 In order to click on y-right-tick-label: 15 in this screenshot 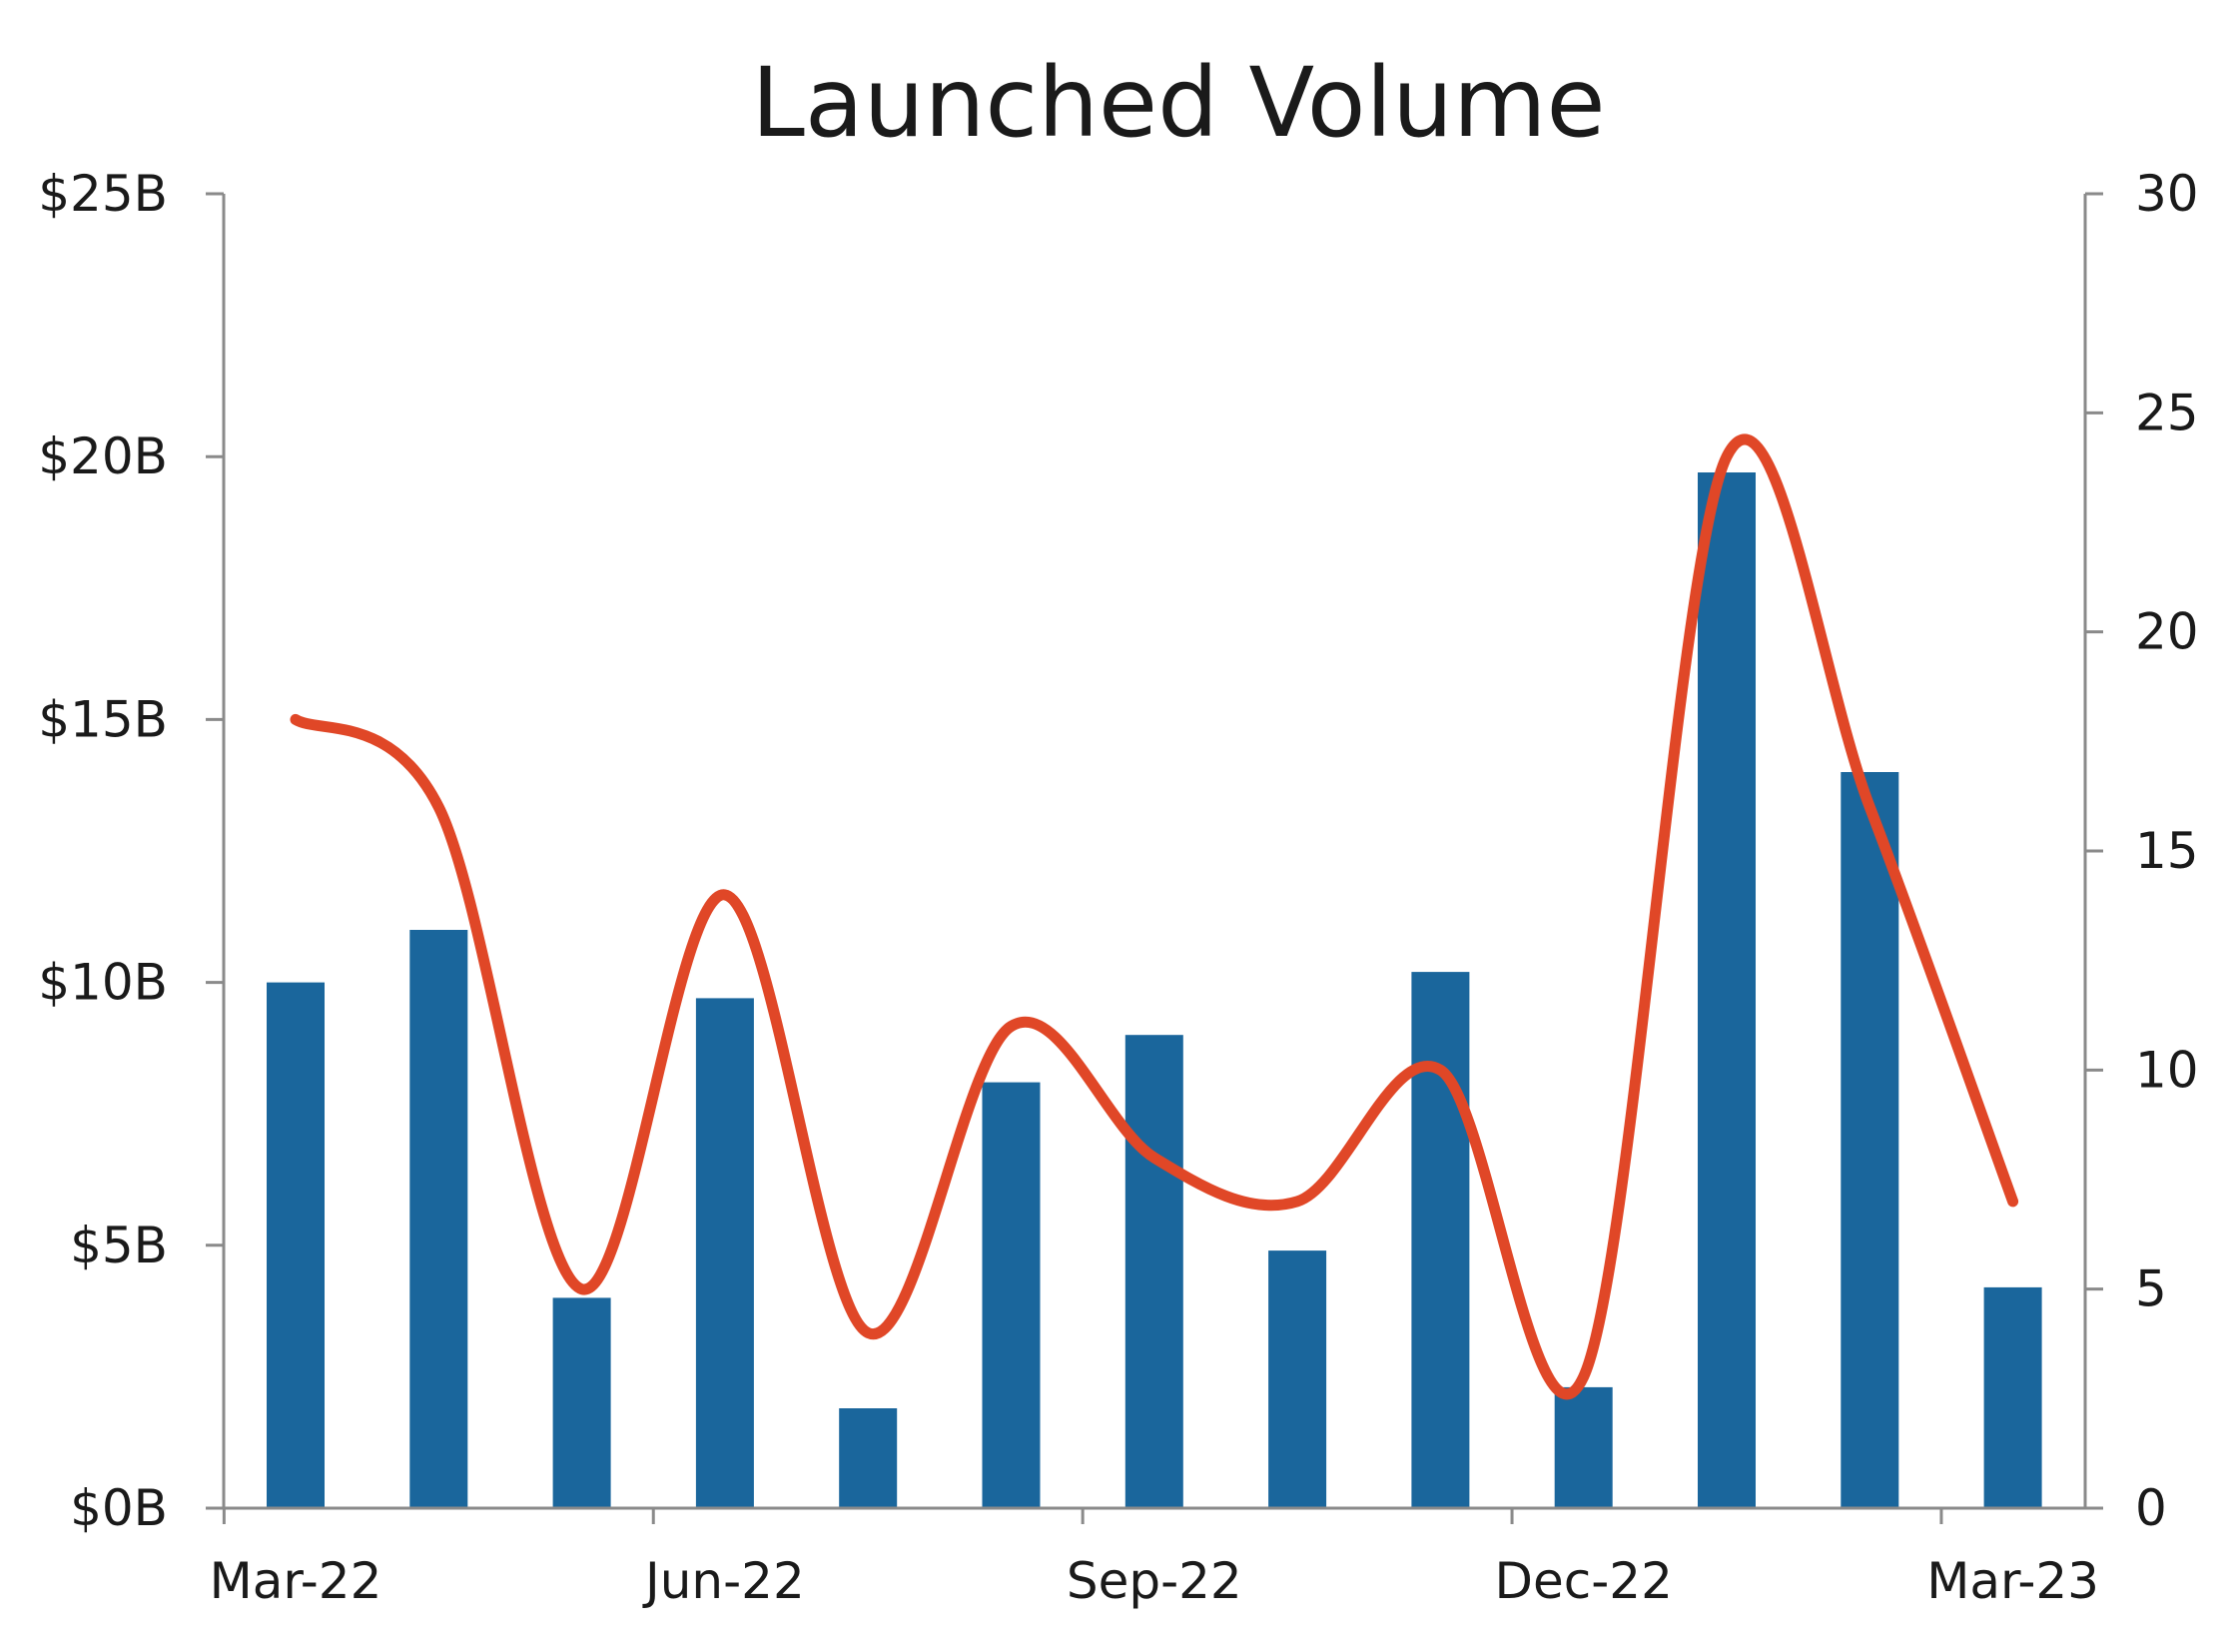, I will do `click(2167, 851)`.